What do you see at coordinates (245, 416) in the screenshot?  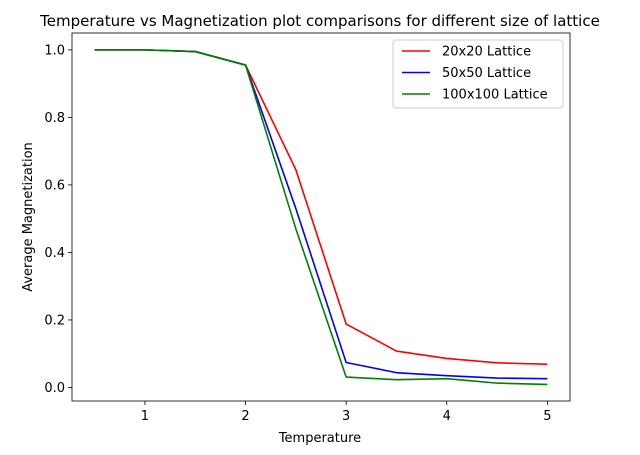 I see `x-tick-label: 2` at bounding box center [245, 416].